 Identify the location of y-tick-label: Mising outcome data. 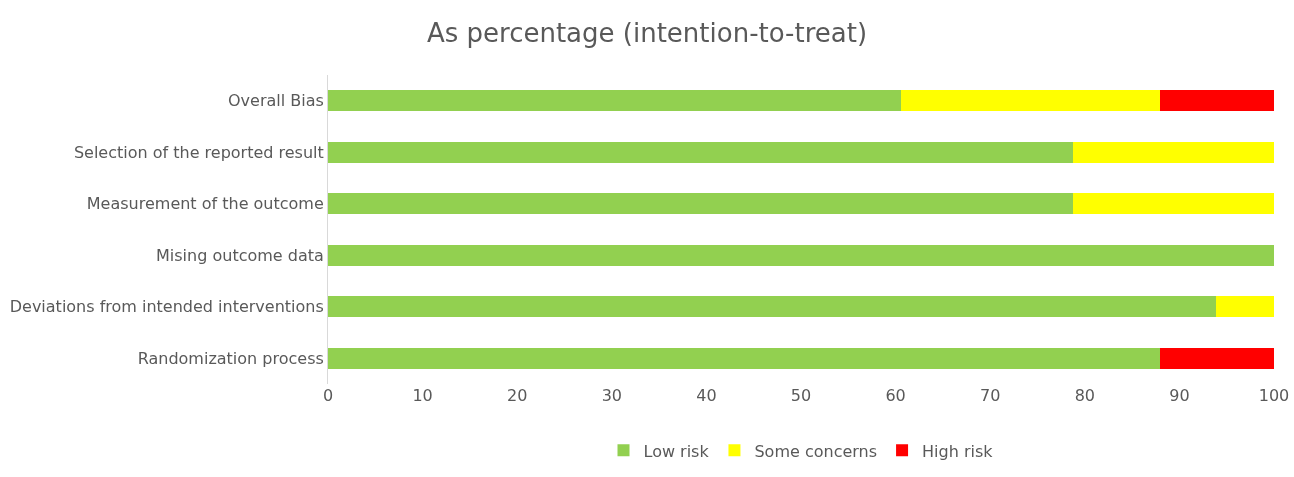
(240, 255).